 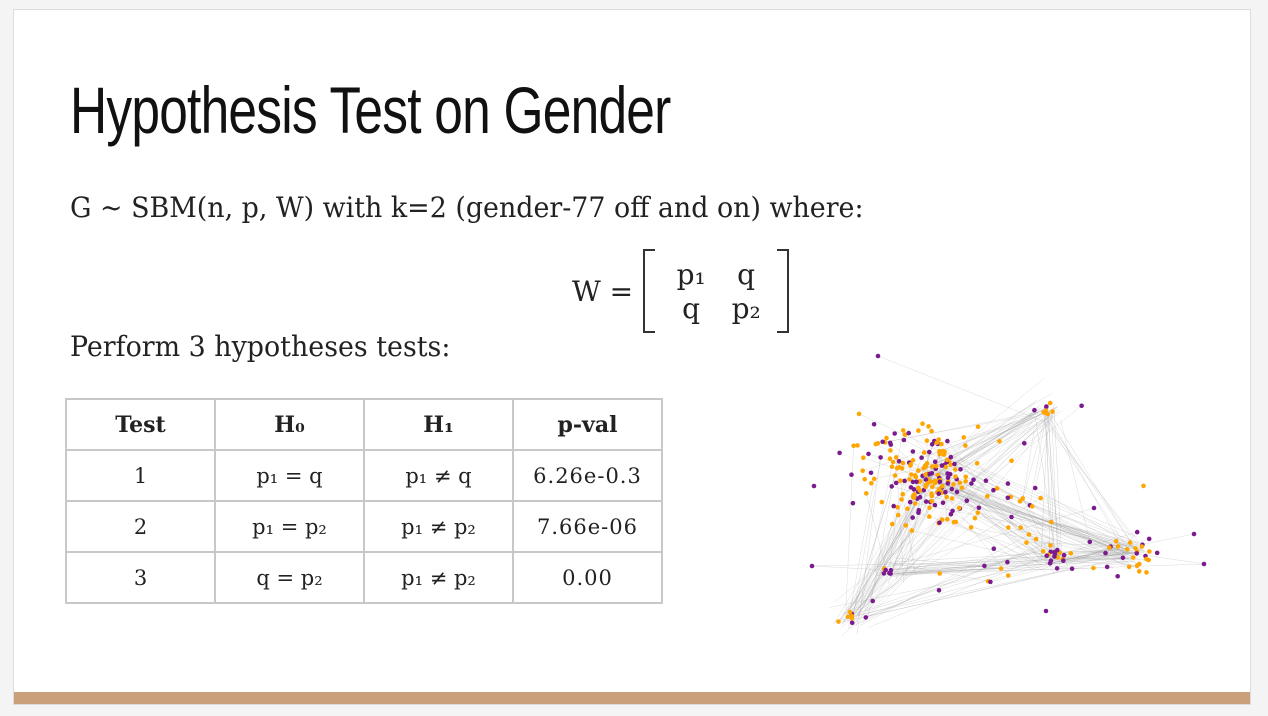 I want to click on header-h1: H₁, so click(x=438, y=424).